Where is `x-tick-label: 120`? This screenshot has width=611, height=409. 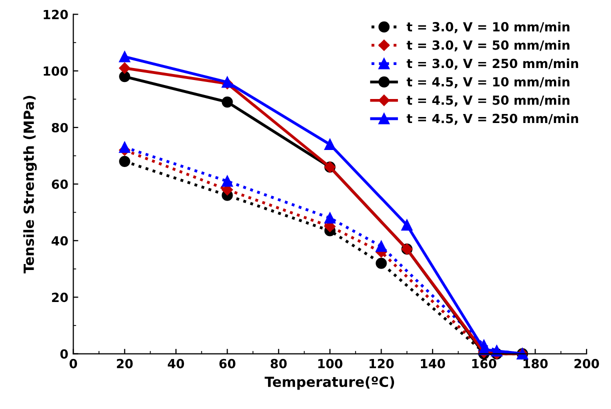 x-tick-label: 120 is located at coordinates (382, 363).